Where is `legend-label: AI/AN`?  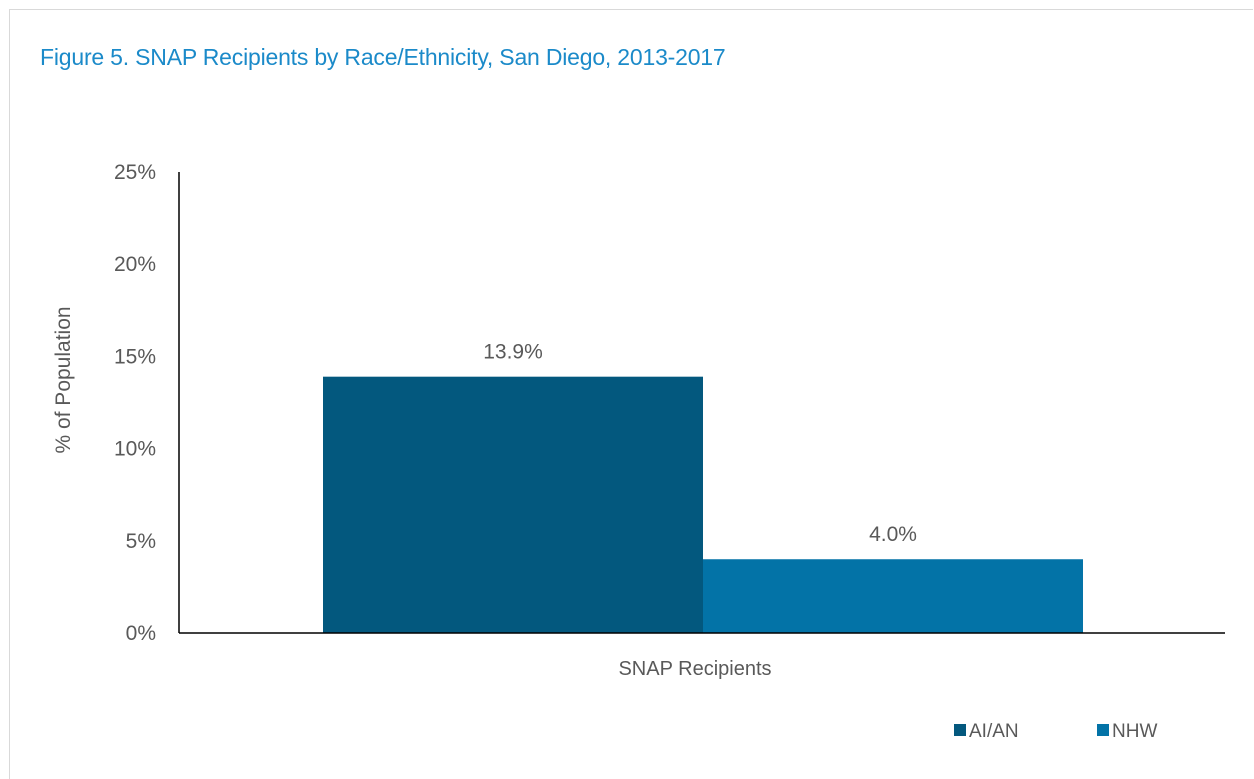
legend-label: AI/AN is located at coordinates (994, 731).